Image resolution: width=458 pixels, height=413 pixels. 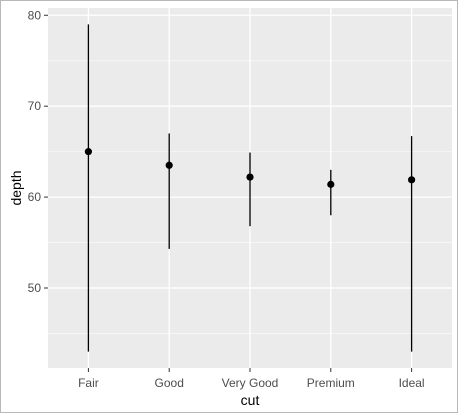 What do you see at coordinates (250, 400) in the screenshot?
I see `x-axis-title: cut` at bounding box center [250, 400].